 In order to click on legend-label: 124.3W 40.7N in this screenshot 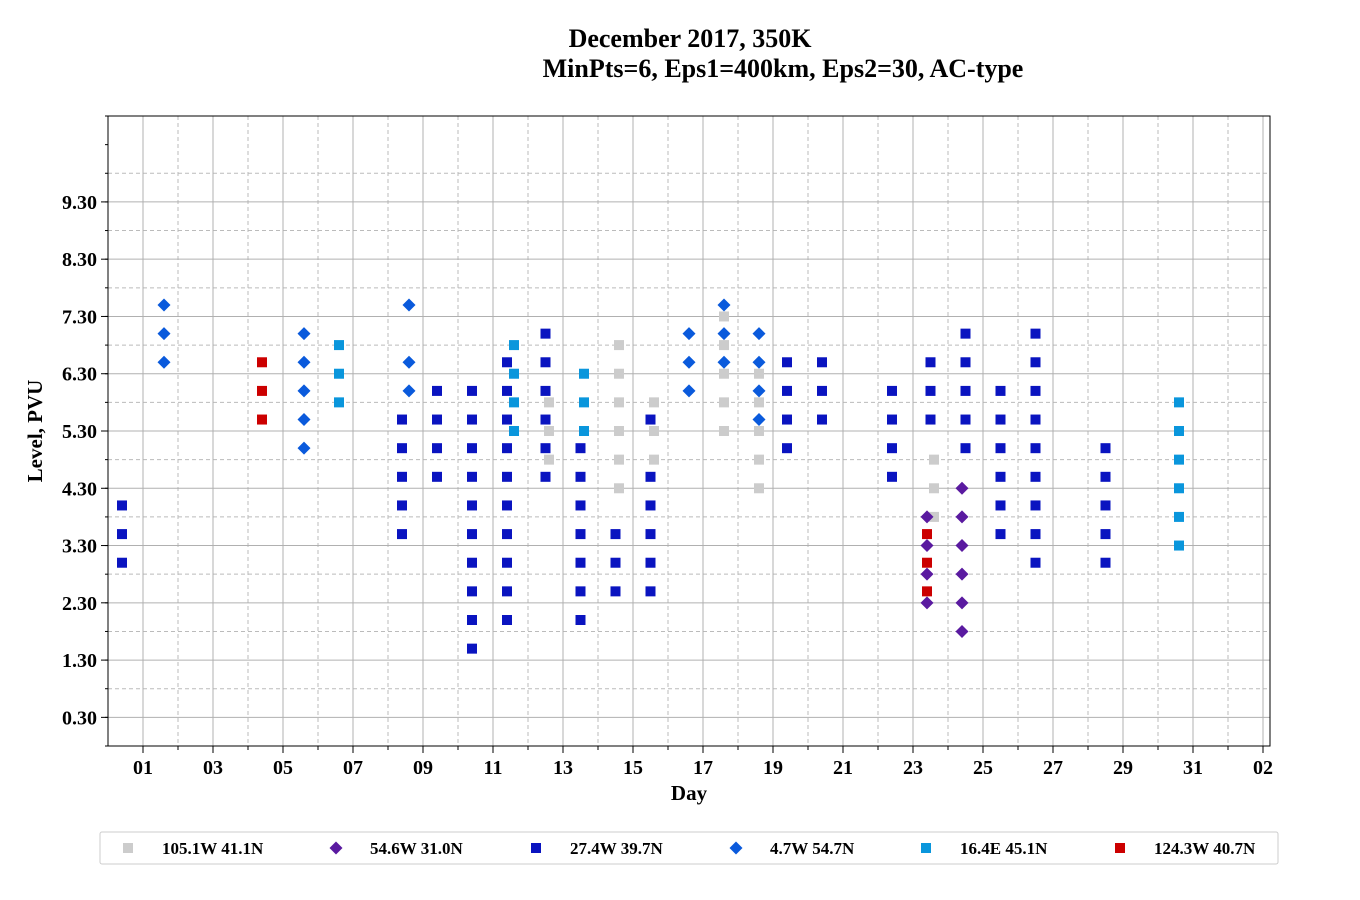, I will do `click(1205, 848)`.